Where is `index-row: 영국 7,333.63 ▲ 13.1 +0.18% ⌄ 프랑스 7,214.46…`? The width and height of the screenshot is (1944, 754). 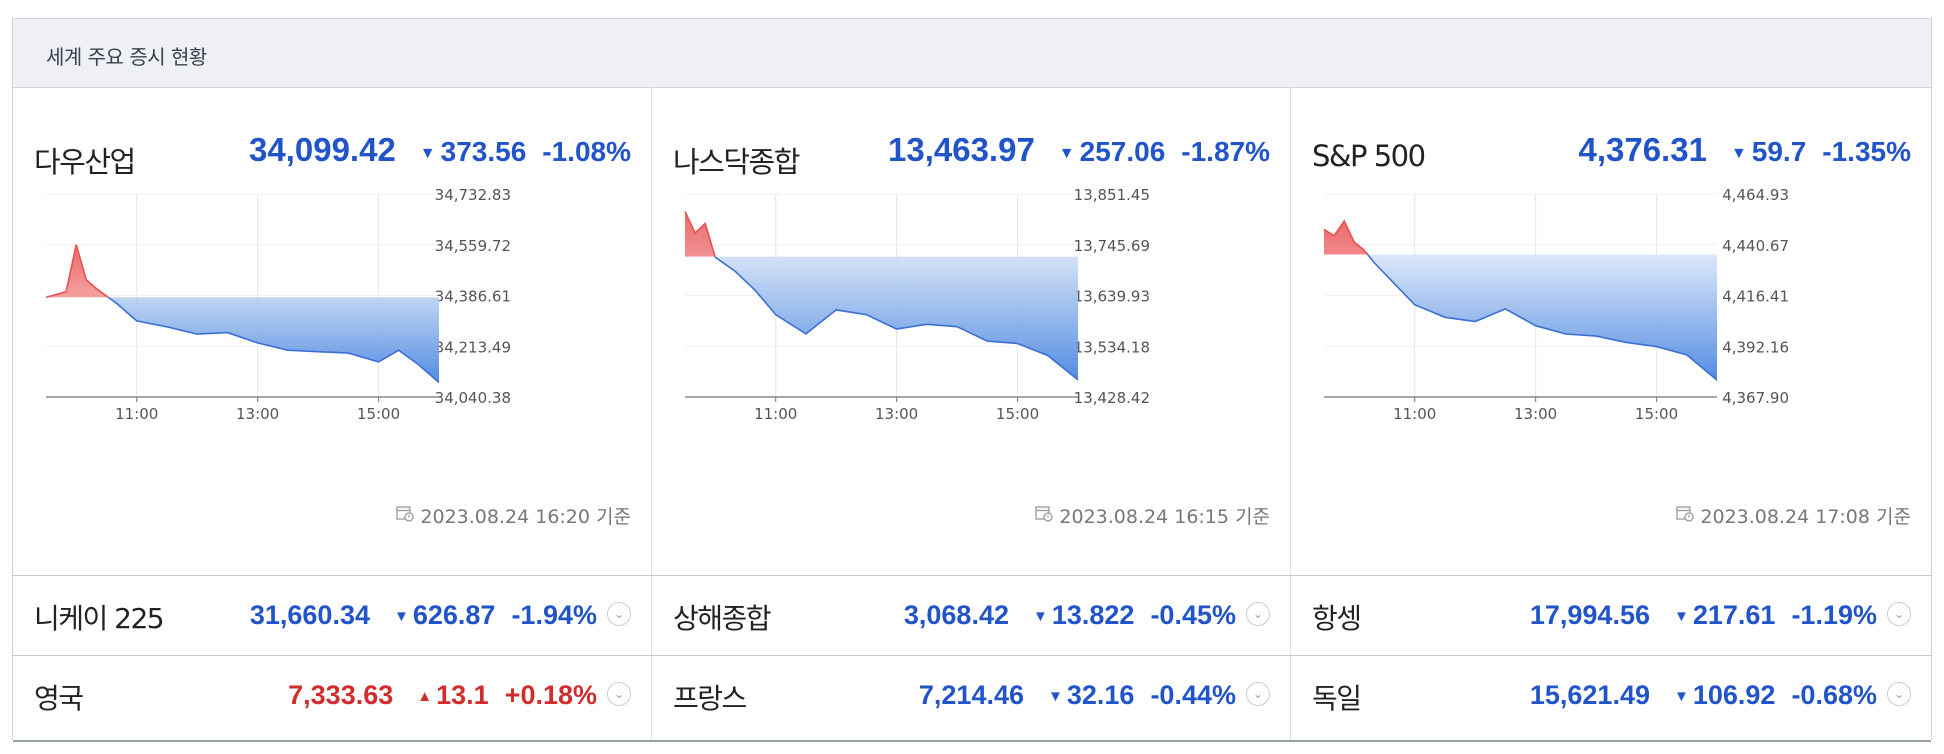 index-row: 영국 7,333.63 ▲ 13.1 +0.18% ⌄ 프랑스 7,214.46… is located at coordinates (972, 698).